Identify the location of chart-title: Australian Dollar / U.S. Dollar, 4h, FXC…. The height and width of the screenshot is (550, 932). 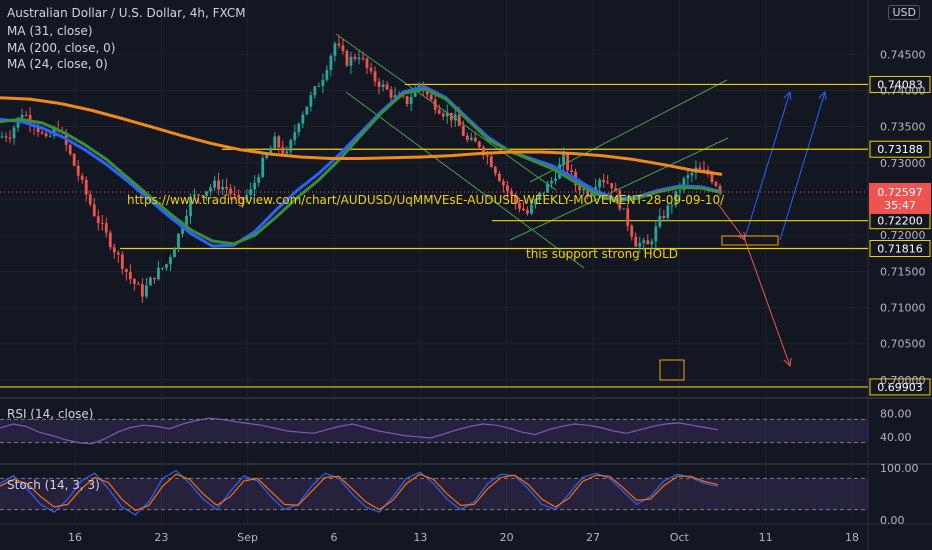
(126, 13).